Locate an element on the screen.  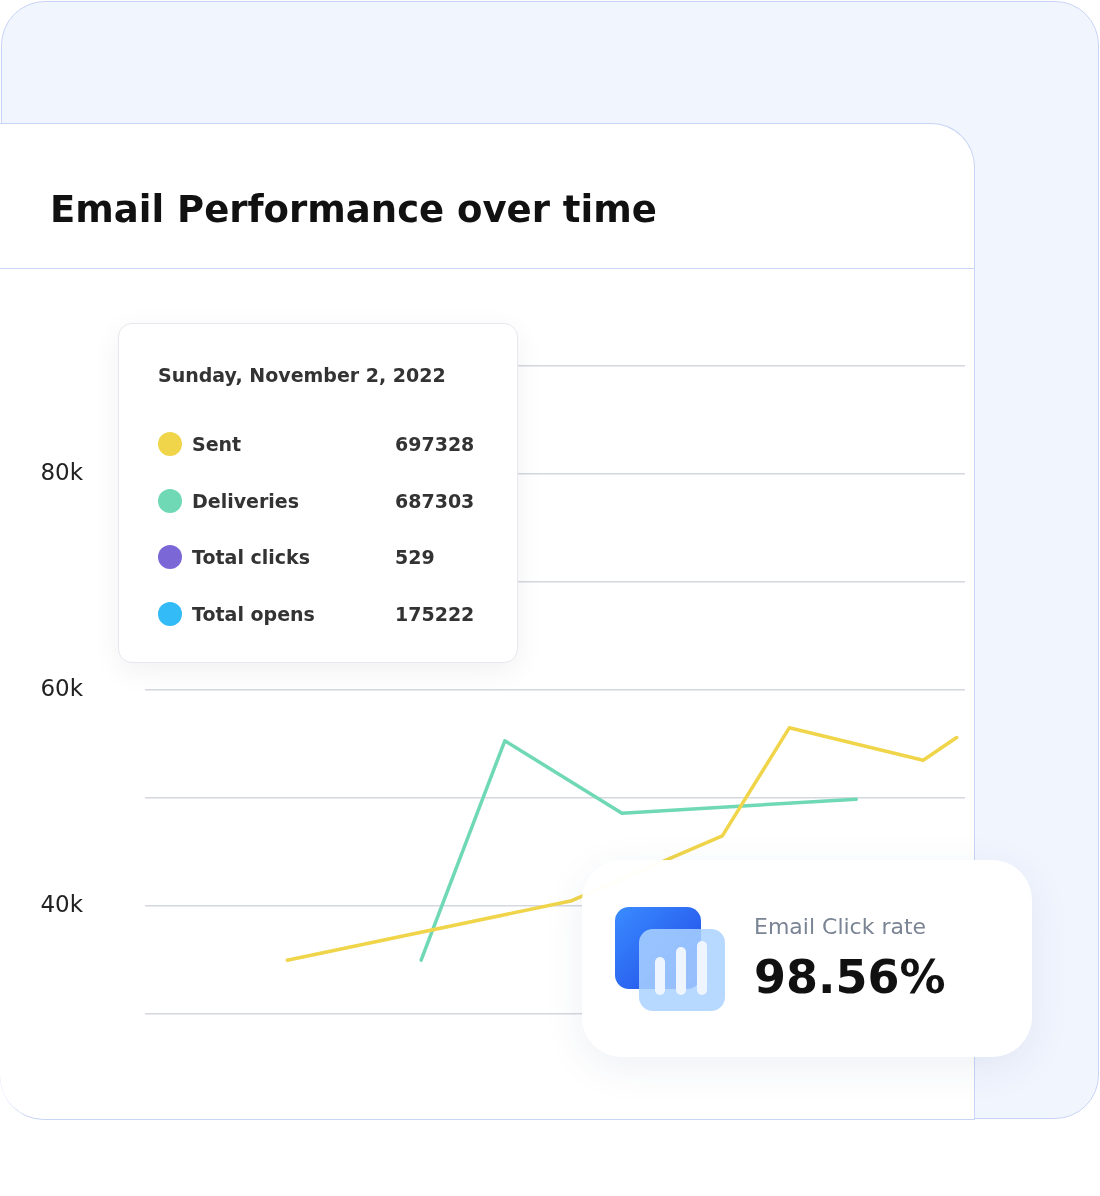
legend-label: Total opens is located at coordinates (254, 613).